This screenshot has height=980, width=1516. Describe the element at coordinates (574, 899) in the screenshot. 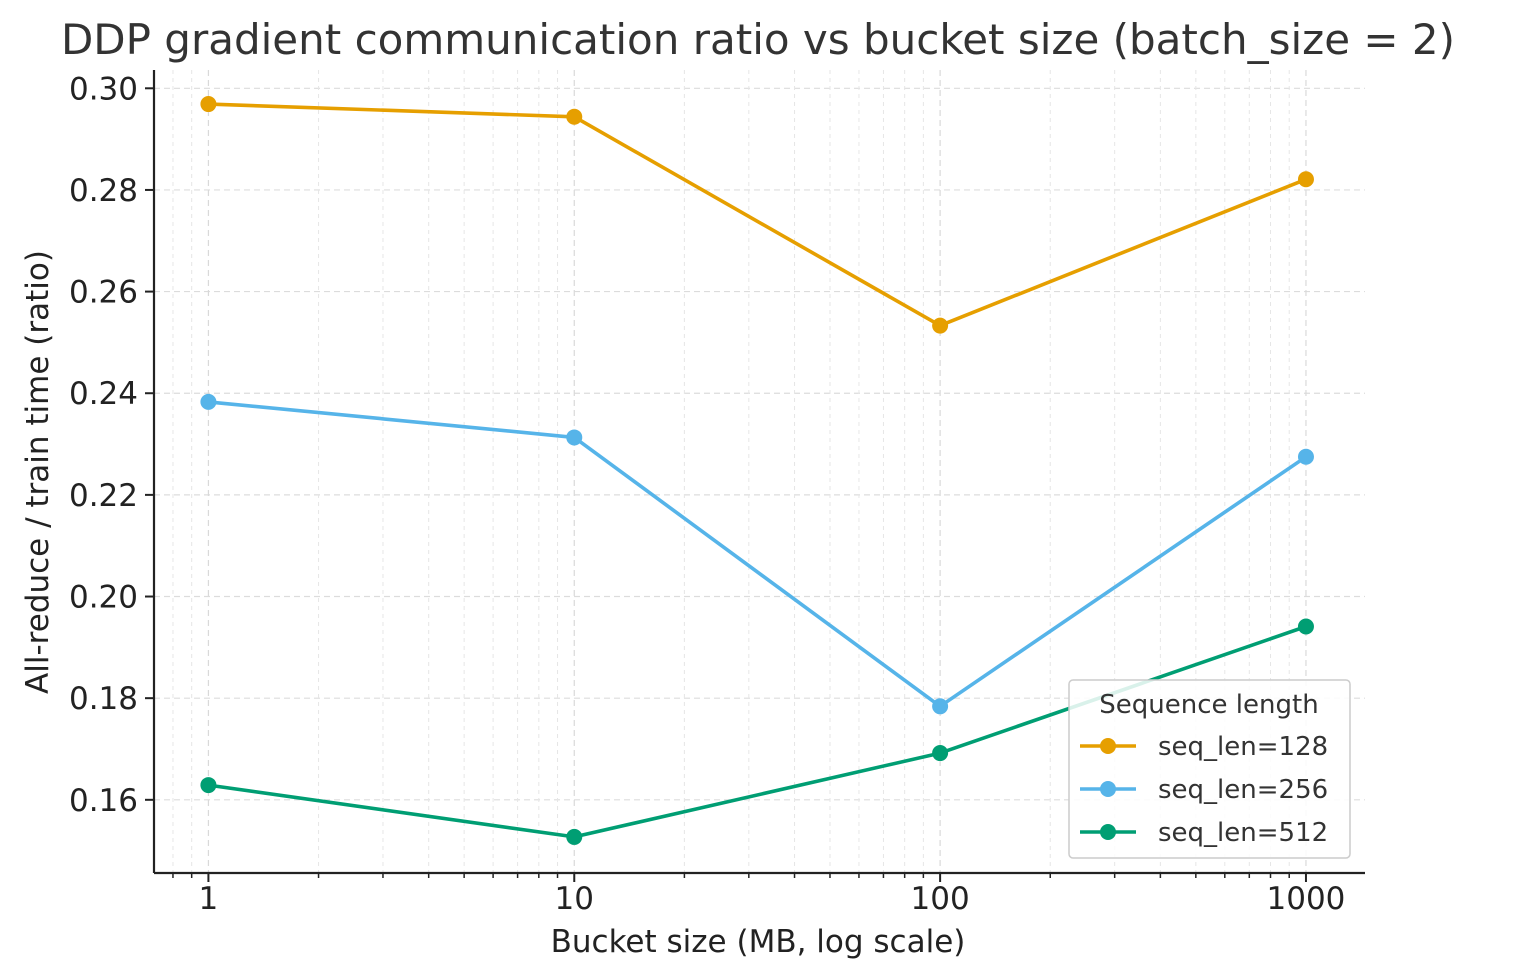

I see `x-tick-label: 10` at that location.